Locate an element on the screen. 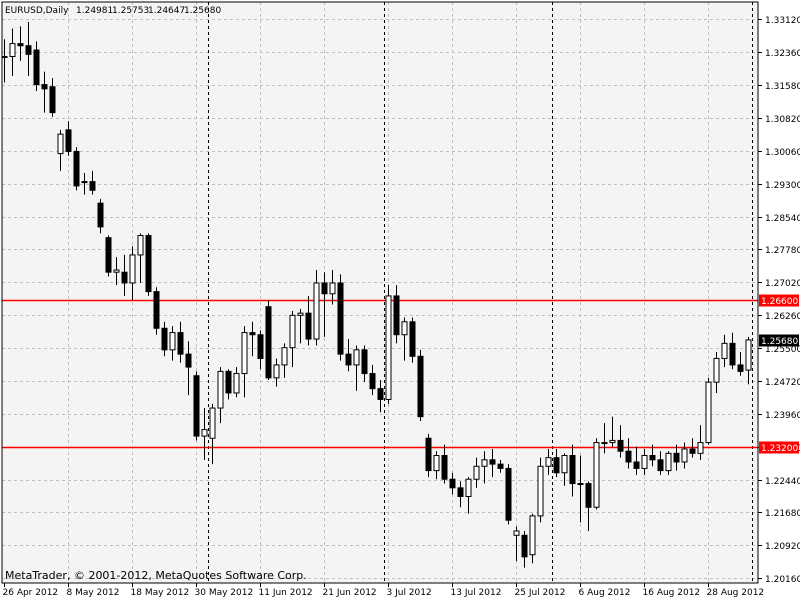 This screenshot has height=604, width=800. x-tick-label: 30 May 2012 is located at coordinates (224, 593).